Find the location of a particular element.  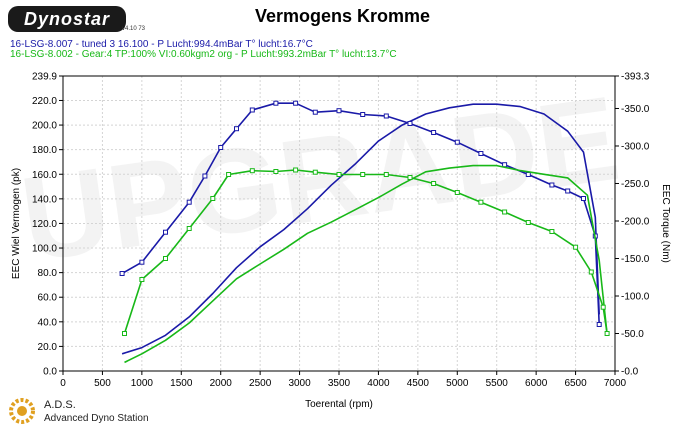

dynostar-logo: Dynostar is located at coordinates (67, 19).